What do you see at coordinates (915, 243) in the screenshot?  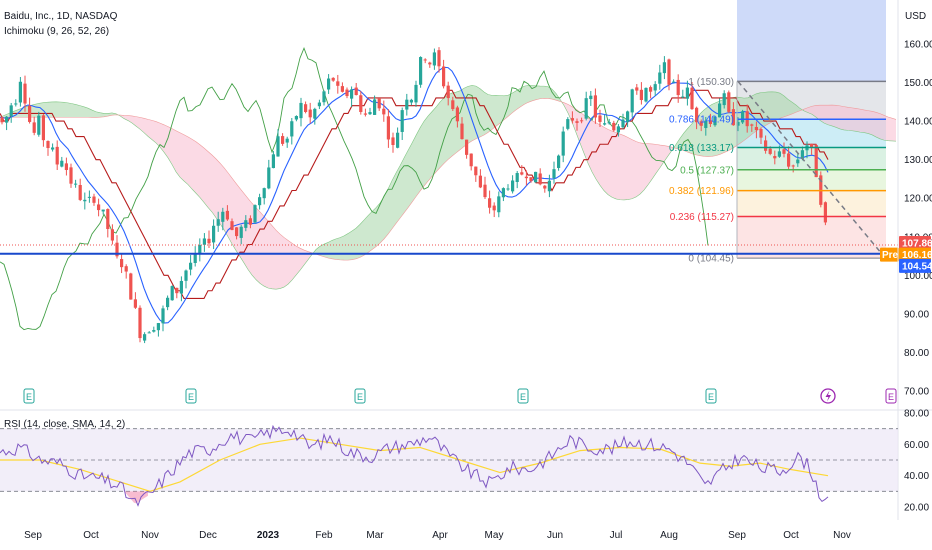 I see `price-tag` at bounding box center [915, 243].